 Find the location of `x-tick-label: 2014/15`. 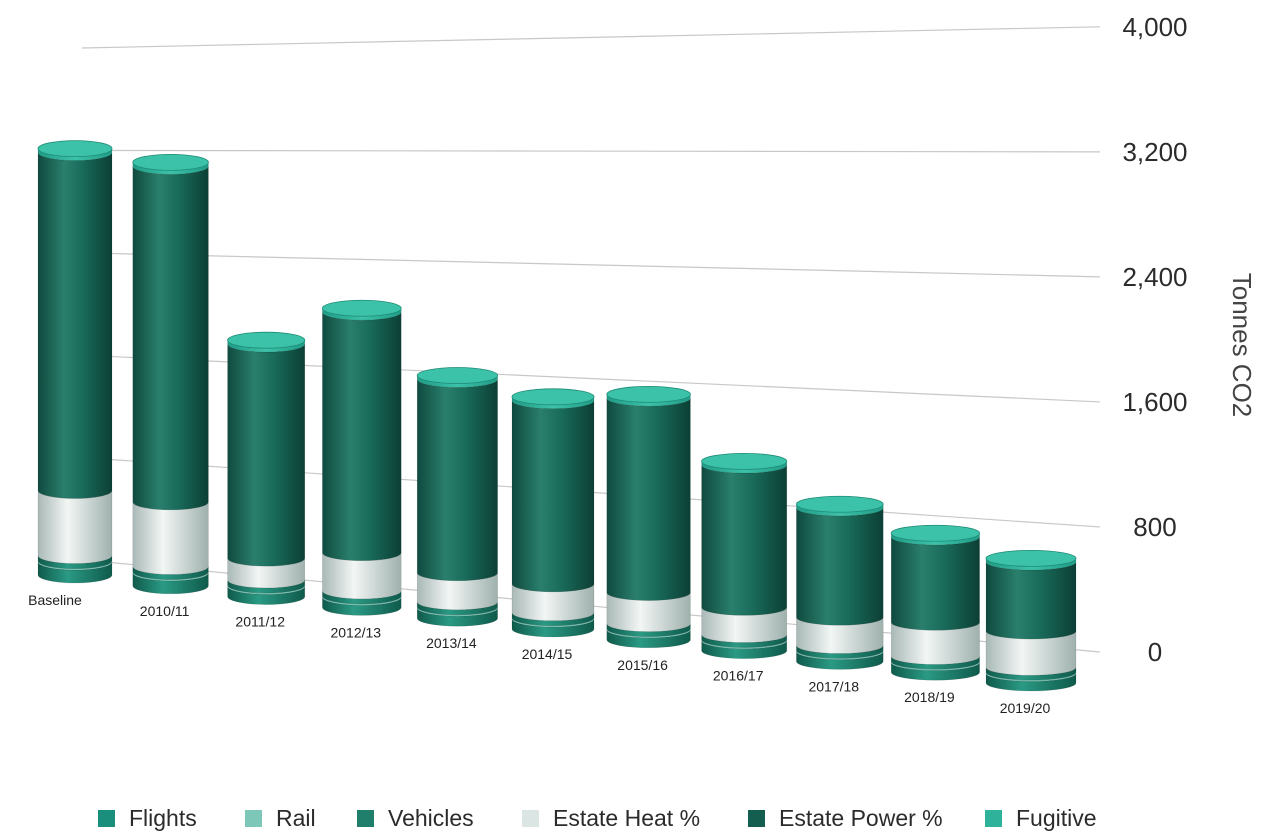

x-tick-label: 2014/15 is located at coordinates (547, 654).